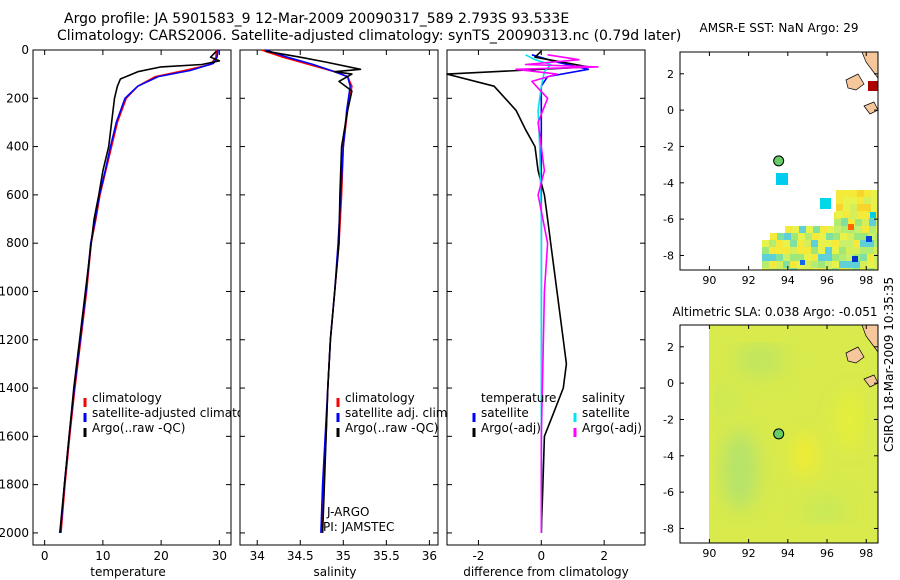  Describe the element at coordinates (511, 428) in the screenshot. I see `legend-label-temp-argo: Argo(-adj)` at that location.